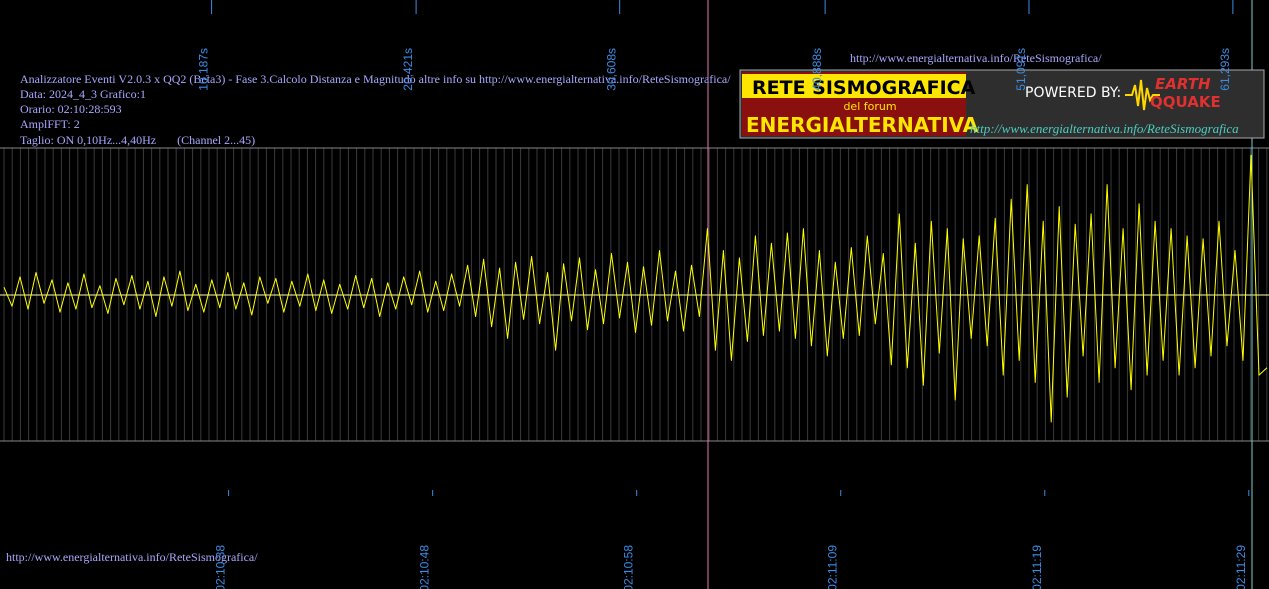 The height and width of the screenshot is (589, 1269). I want to click on x-tick-label: 51,091s, so click(1021, 69).